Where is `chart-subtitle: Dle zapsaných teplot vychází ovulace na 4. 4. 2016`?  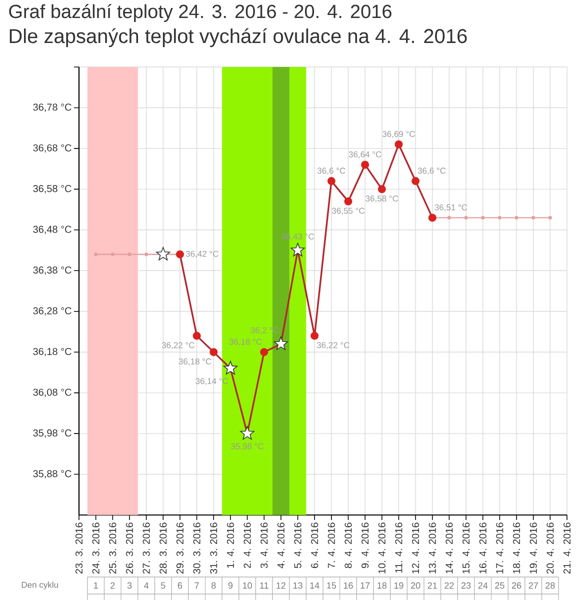
chart-subtitle: Dle zapsaných teplot vychází ovulace na 4. 4. 2016 is located at coordinates (238, 38).